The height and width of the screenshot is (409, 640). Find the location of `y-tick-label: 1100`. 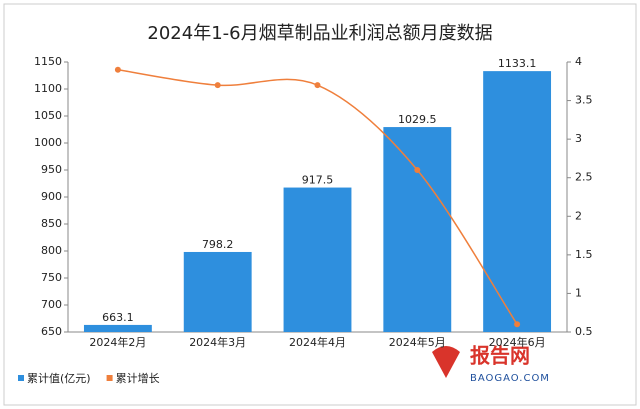

y-tick-label: 1100 is located at coordinates (48, 88).